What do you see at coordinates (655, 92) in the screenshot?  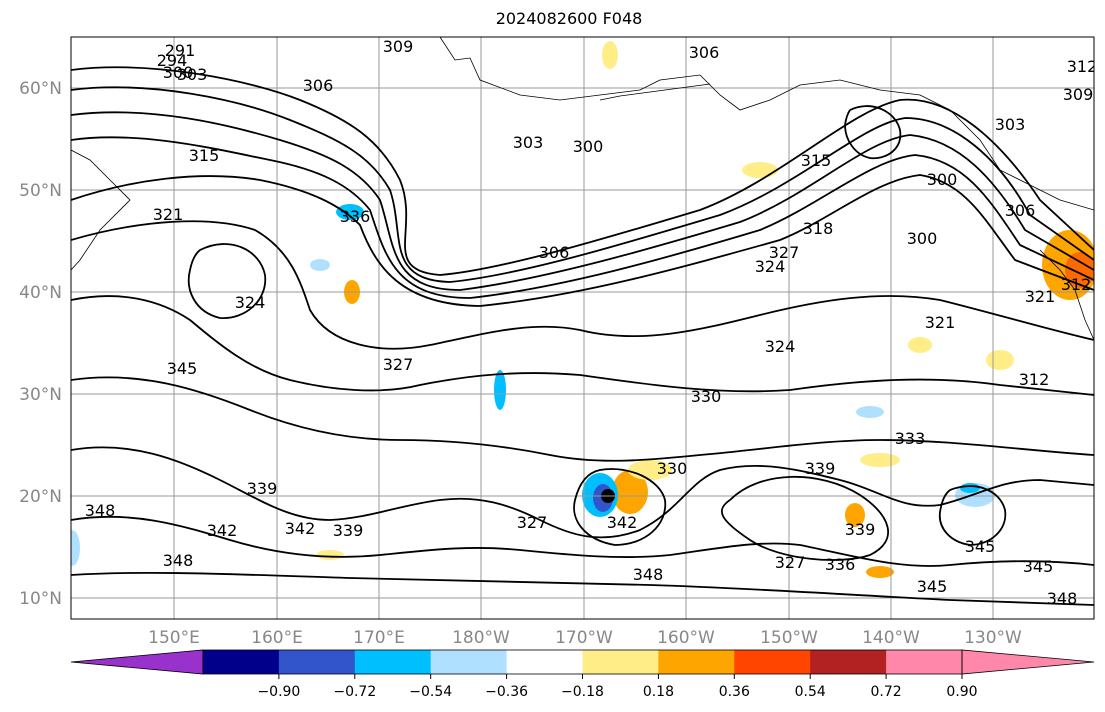 I see `coastline-aleutians` at bounding box center [655, 92].